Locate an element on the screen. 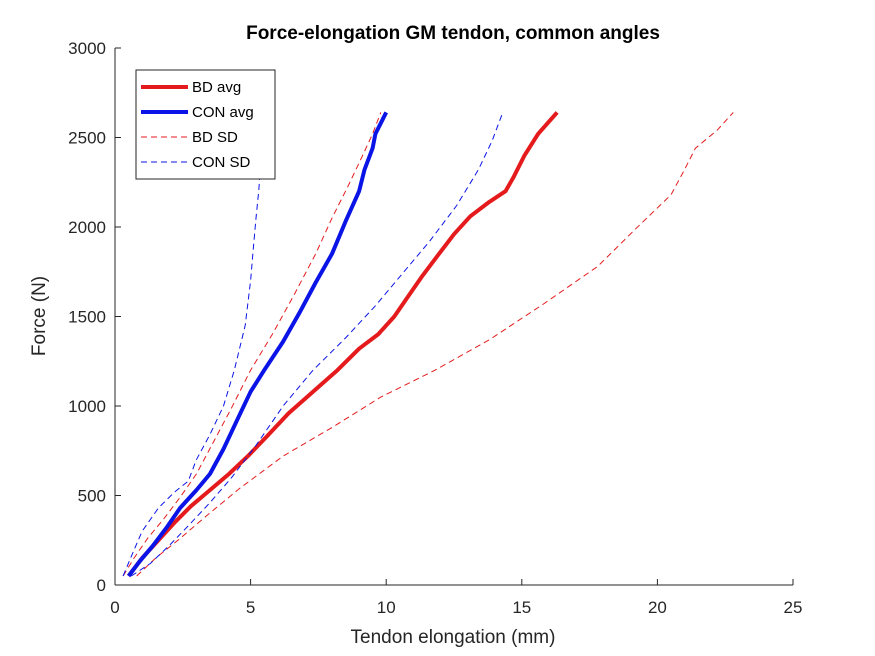 This screenshot has width=875, height=656. x-tick-label: 25 is located at coordinates (793, 607).